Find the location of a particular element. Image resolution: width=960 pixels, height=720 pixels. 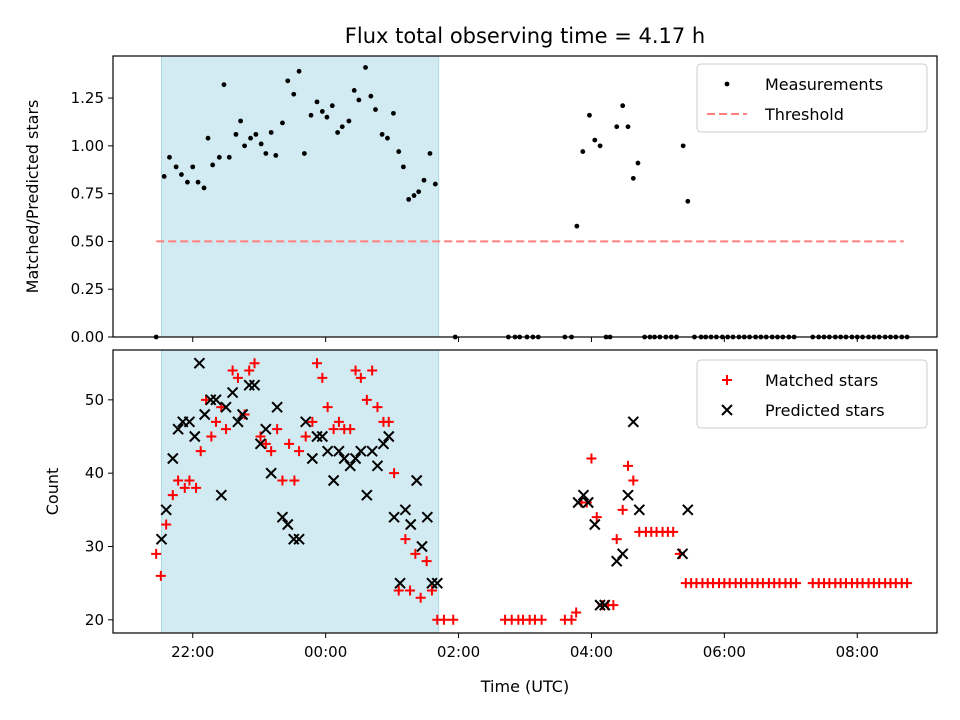

y-axis-label: Count is located at coordinates (52, 492).